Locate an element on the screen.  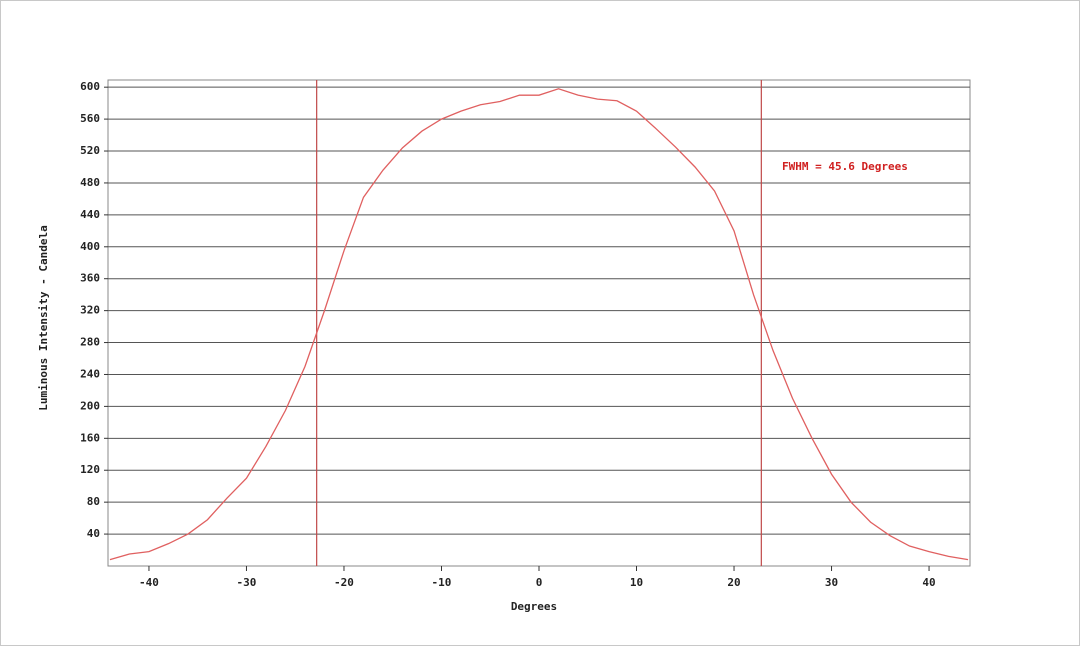
y-tick-label: 40 is located at coordinates (93, 533).